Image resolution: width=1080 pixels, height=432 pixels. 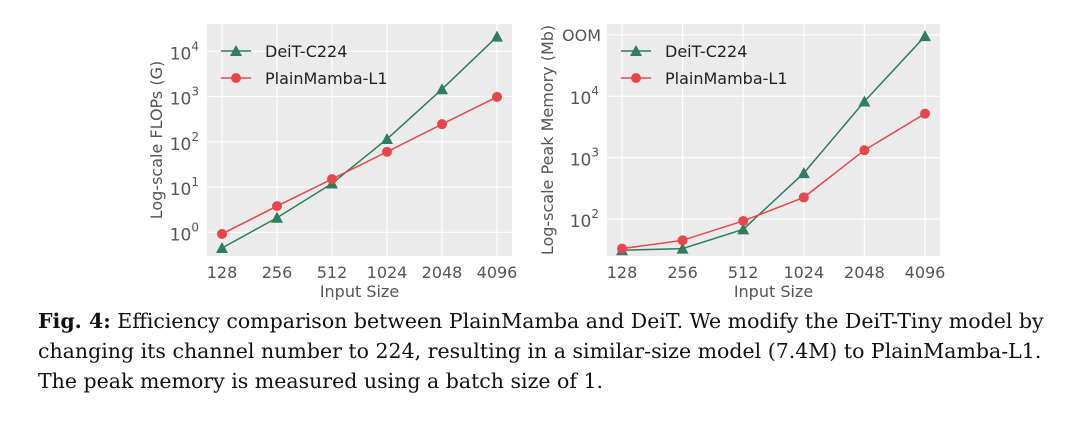 I want to click on y-tick-exponent: 0, so click(x=195, y=227).